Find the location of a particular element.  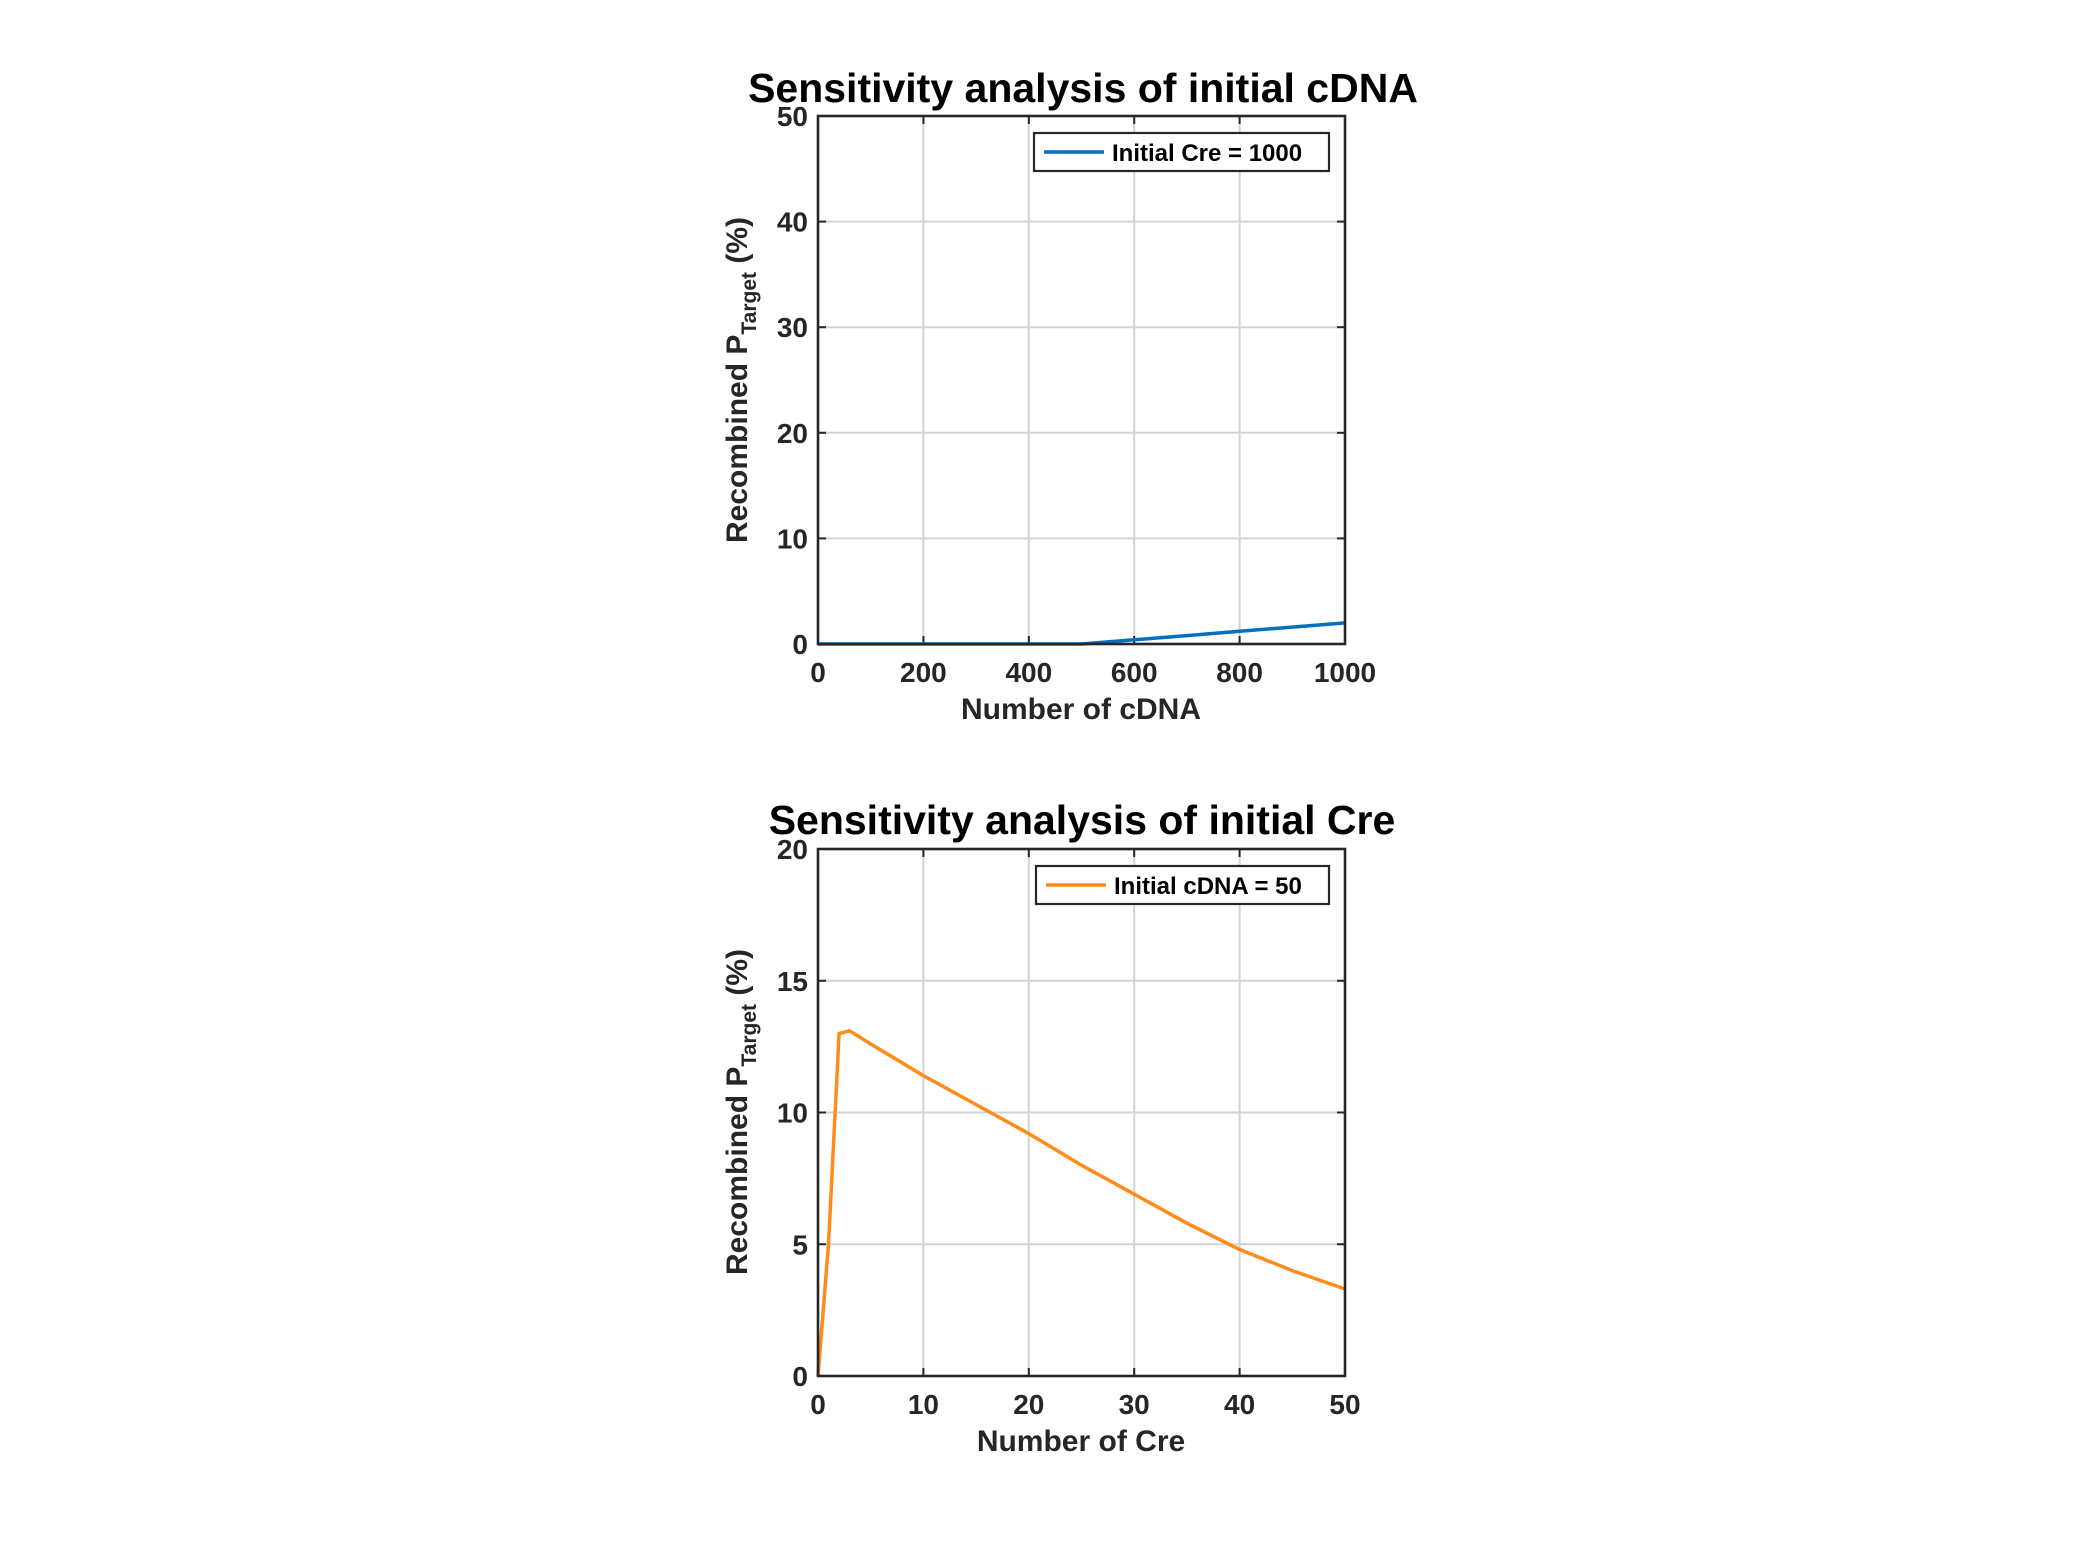

x-tick-label: 1000 is located at coordinates (1345, 672).